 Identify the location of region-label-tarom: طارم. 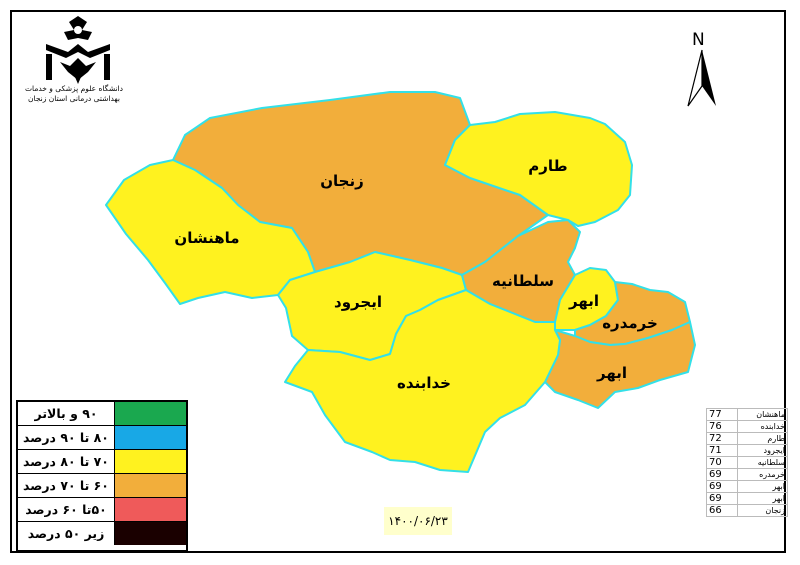
(547, 166).